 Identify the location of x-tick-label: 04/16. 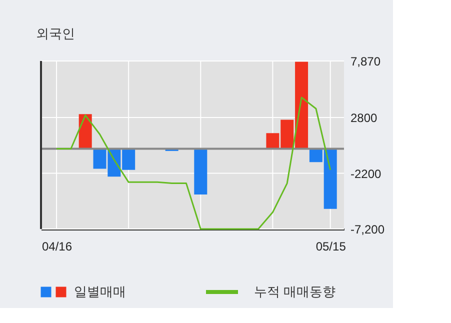
(57, 247).